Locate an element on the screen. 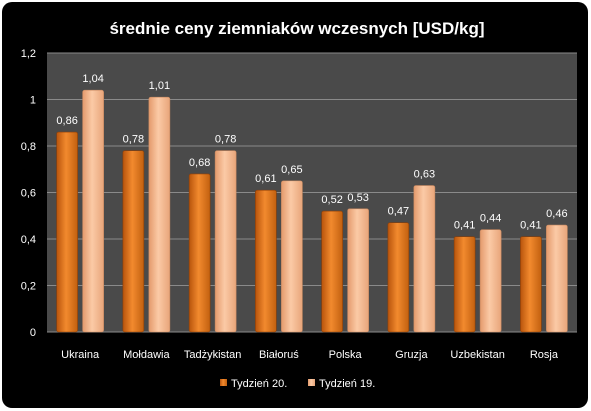 This screenshot has width=591, height=411. y-tick-label: 0,6 is located at coordinates (28, 194).